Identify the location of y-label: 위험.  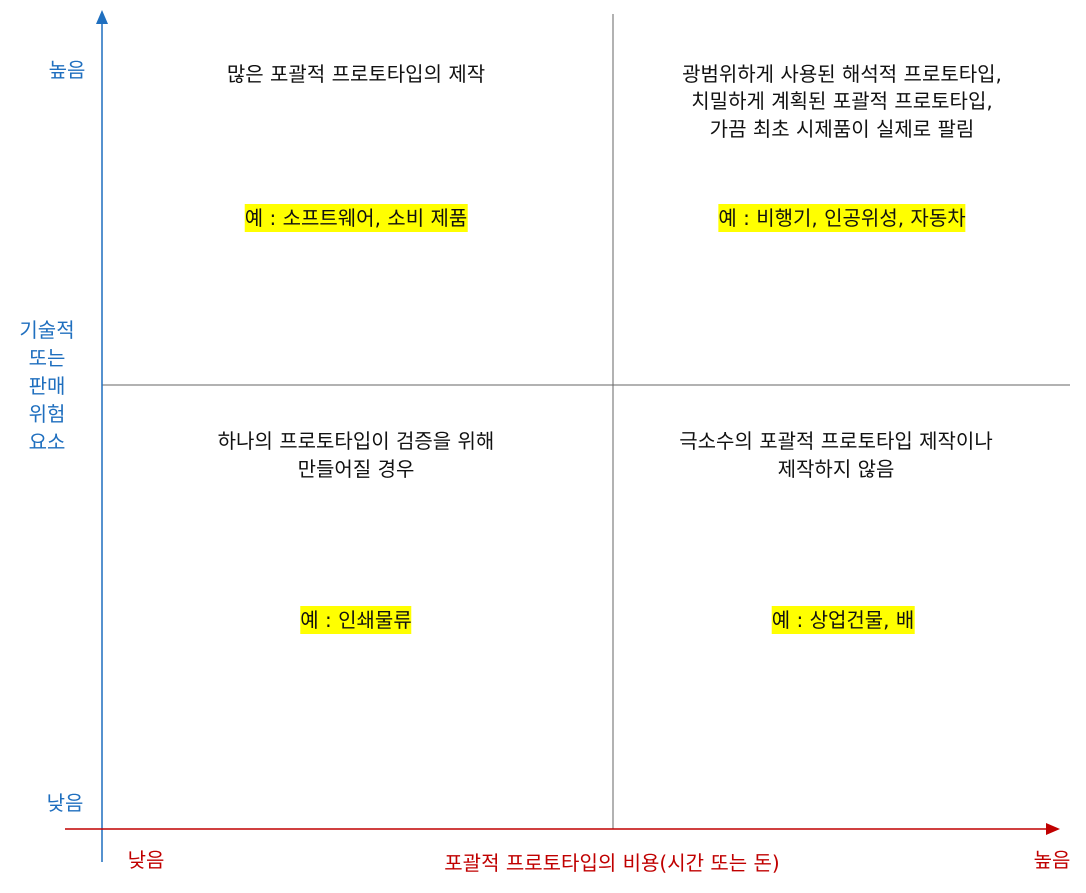
(47, 414).